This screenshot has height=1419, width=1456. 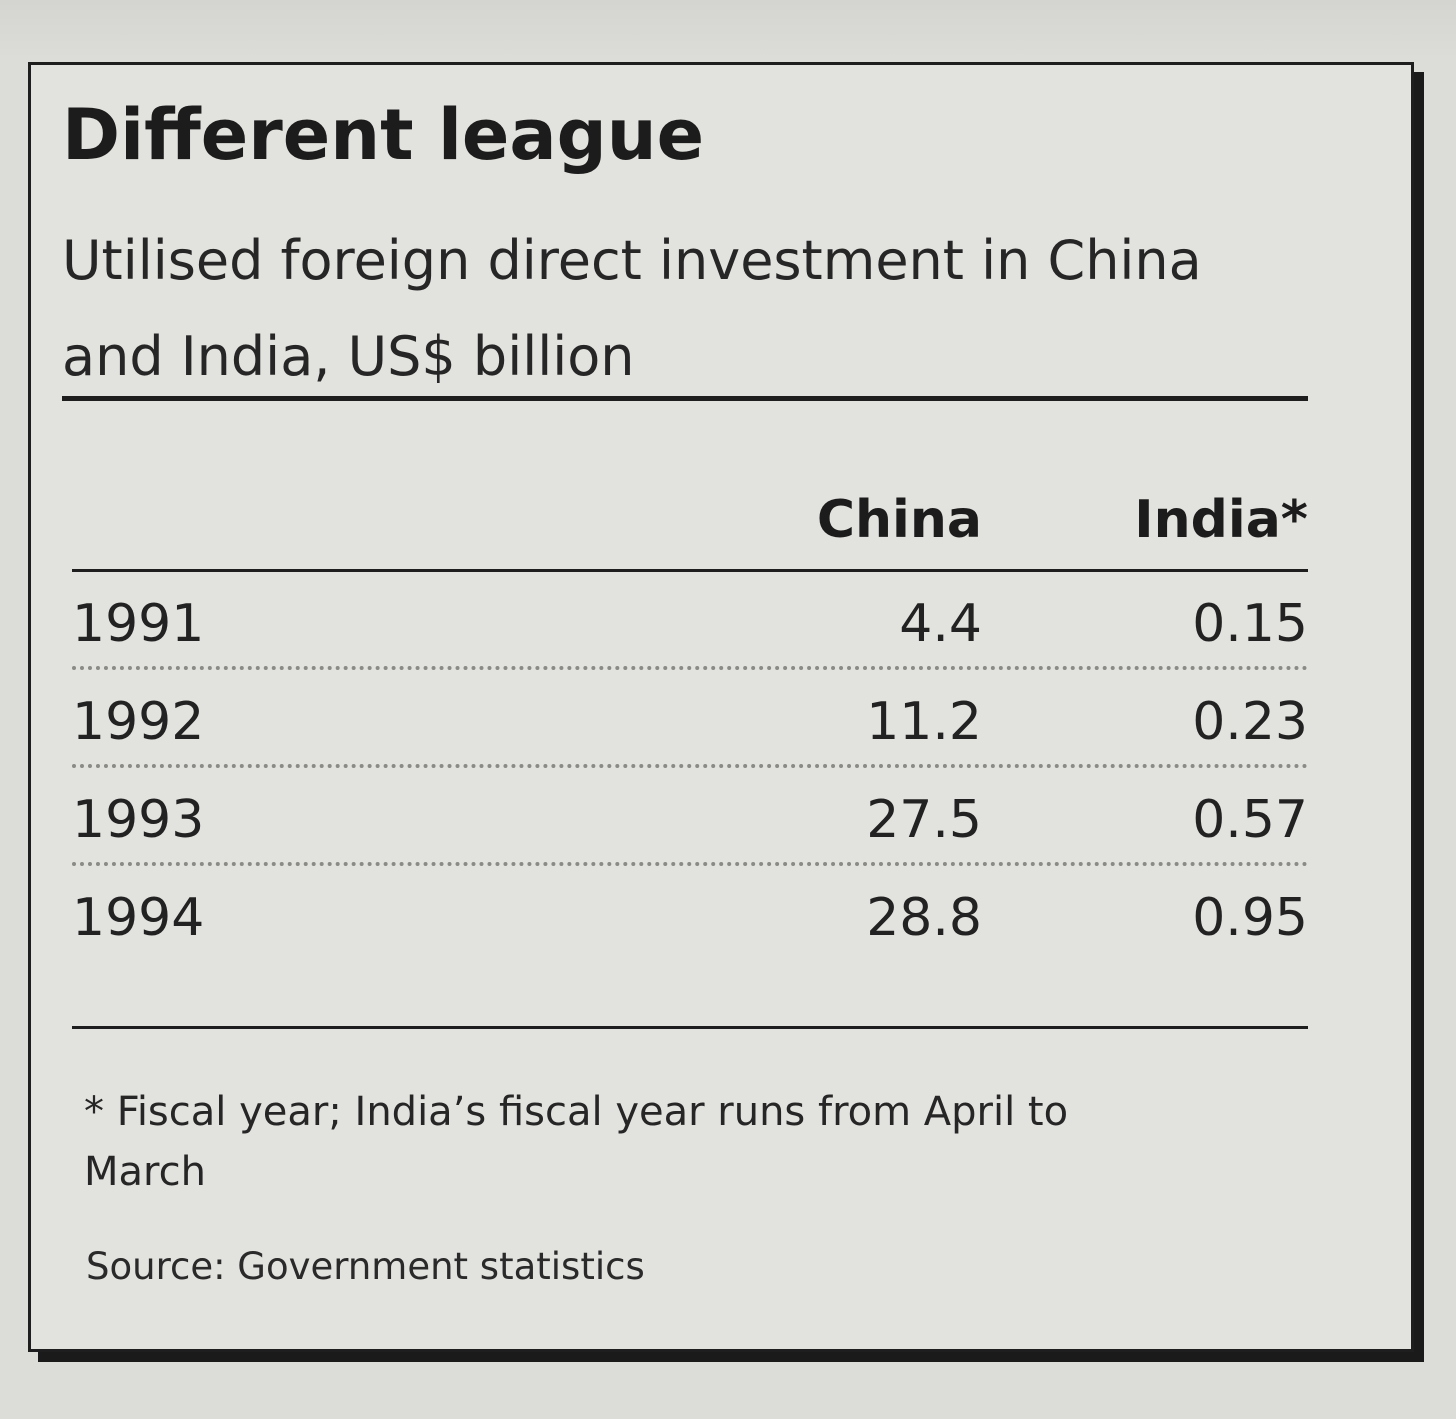 What do you see at coordinates (138, 722) in the screenshot?
I see `row-year: 1992` at bounding box center [138, 722].